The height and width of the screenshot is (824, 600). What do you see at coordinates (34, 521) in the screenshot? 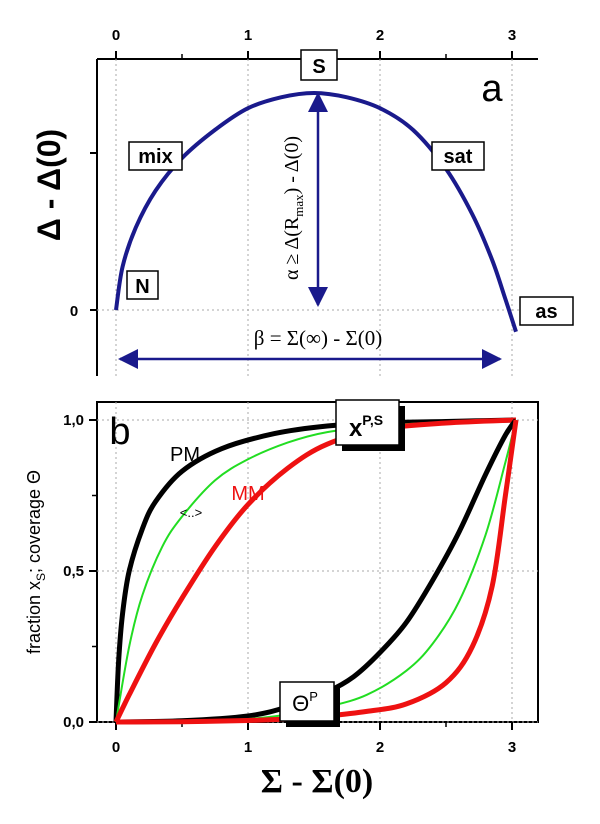
I see `y-label-tail: ; coverage Θ` at bounding box center [34, 521].